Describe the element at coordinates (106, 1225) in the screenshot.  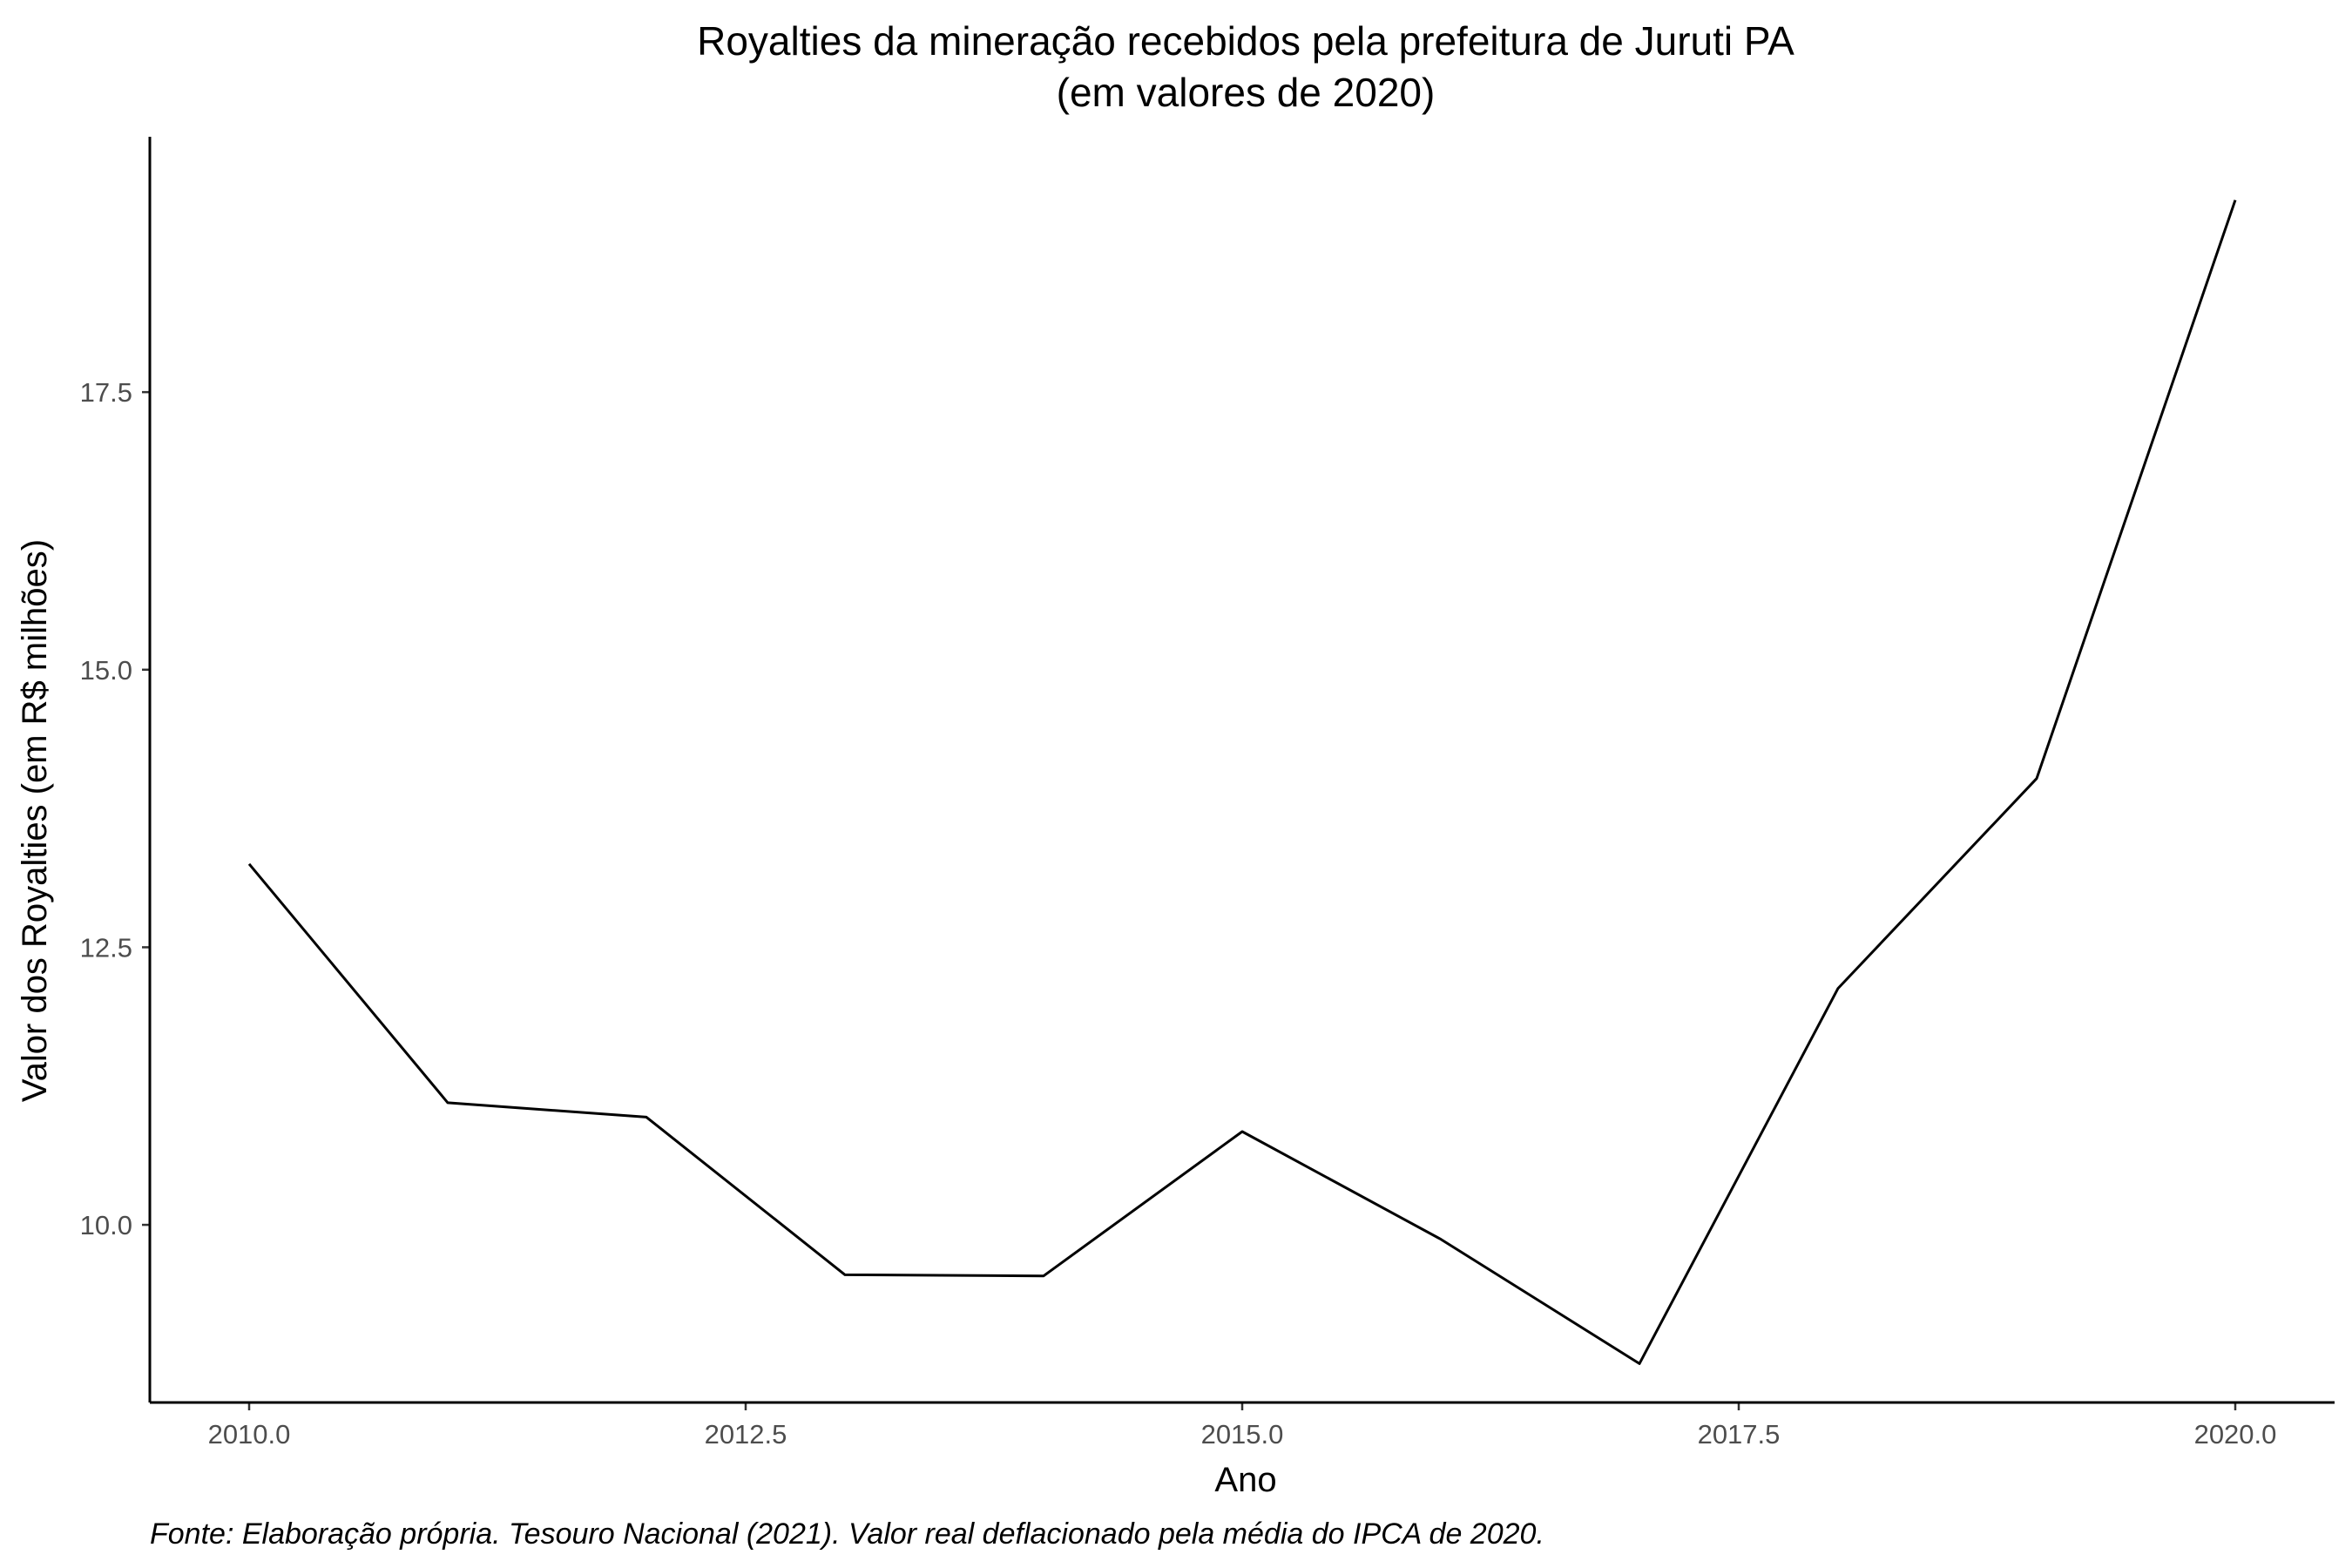
I see `y-tick-label: 10.0` at that location.